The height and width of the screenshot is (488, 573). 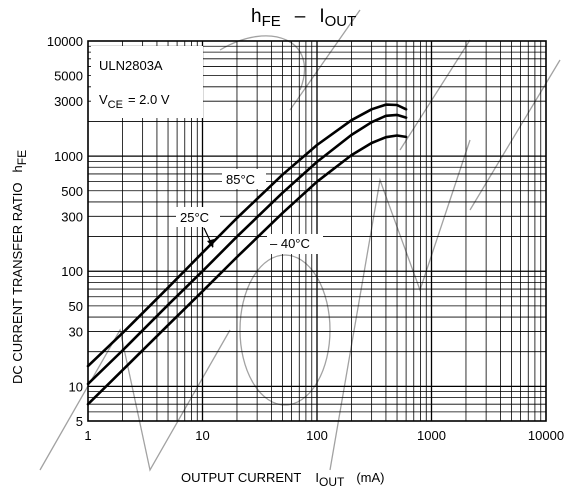 What do you see at coordinates (22, 157) in the screenshot?
I see `y-axis-symbol-sub: FE` at bounding box center [22, 157].